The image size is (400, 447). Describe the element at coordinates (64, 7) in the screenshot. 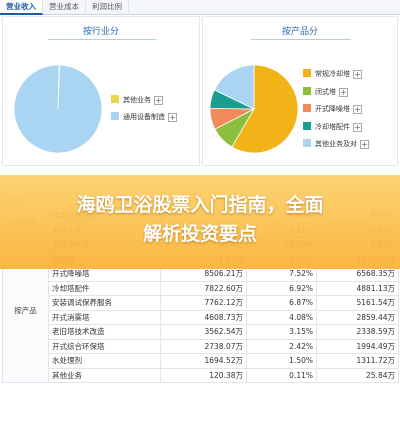

I see `tab-cost: 营业成本` at that location.